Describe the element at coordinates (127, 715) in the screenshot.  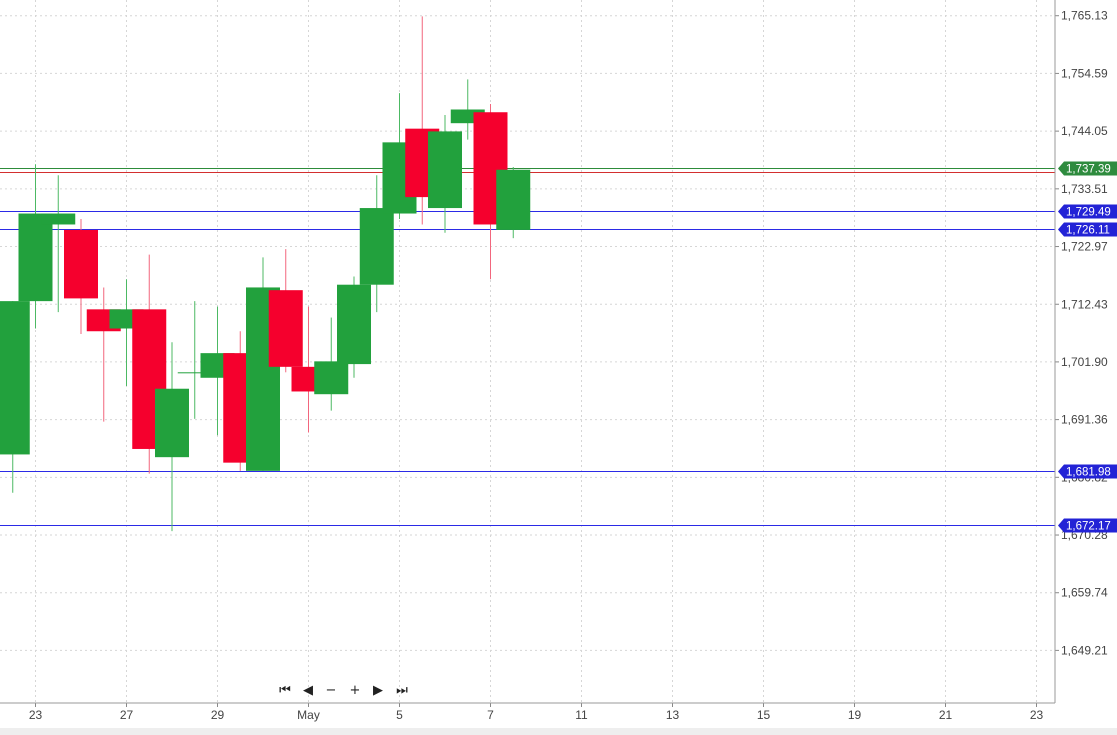
I see `x-tick-label: 27` at that location.